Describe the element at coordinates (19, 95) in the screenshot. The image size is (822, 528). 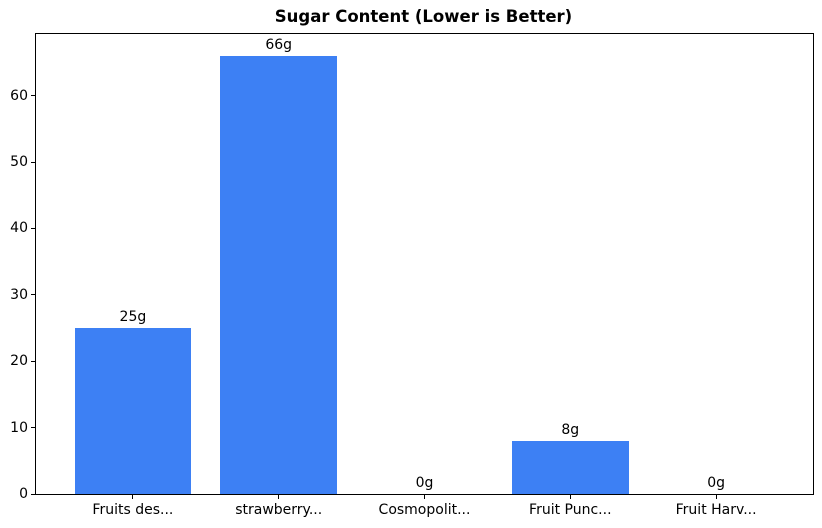
I see `y-tick-label: 60` at that location.